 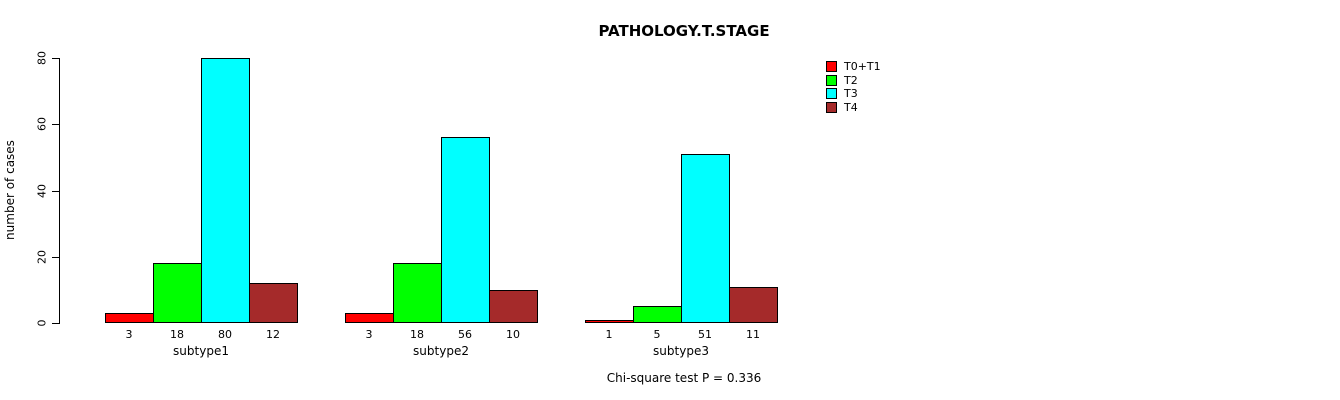 I want to click on bar-subtype3-T3, so click(x=705, y=238).